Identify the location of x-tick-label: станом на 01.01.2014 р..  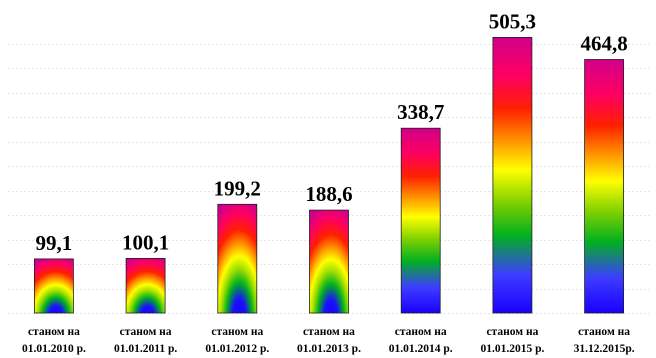
(421, 340).